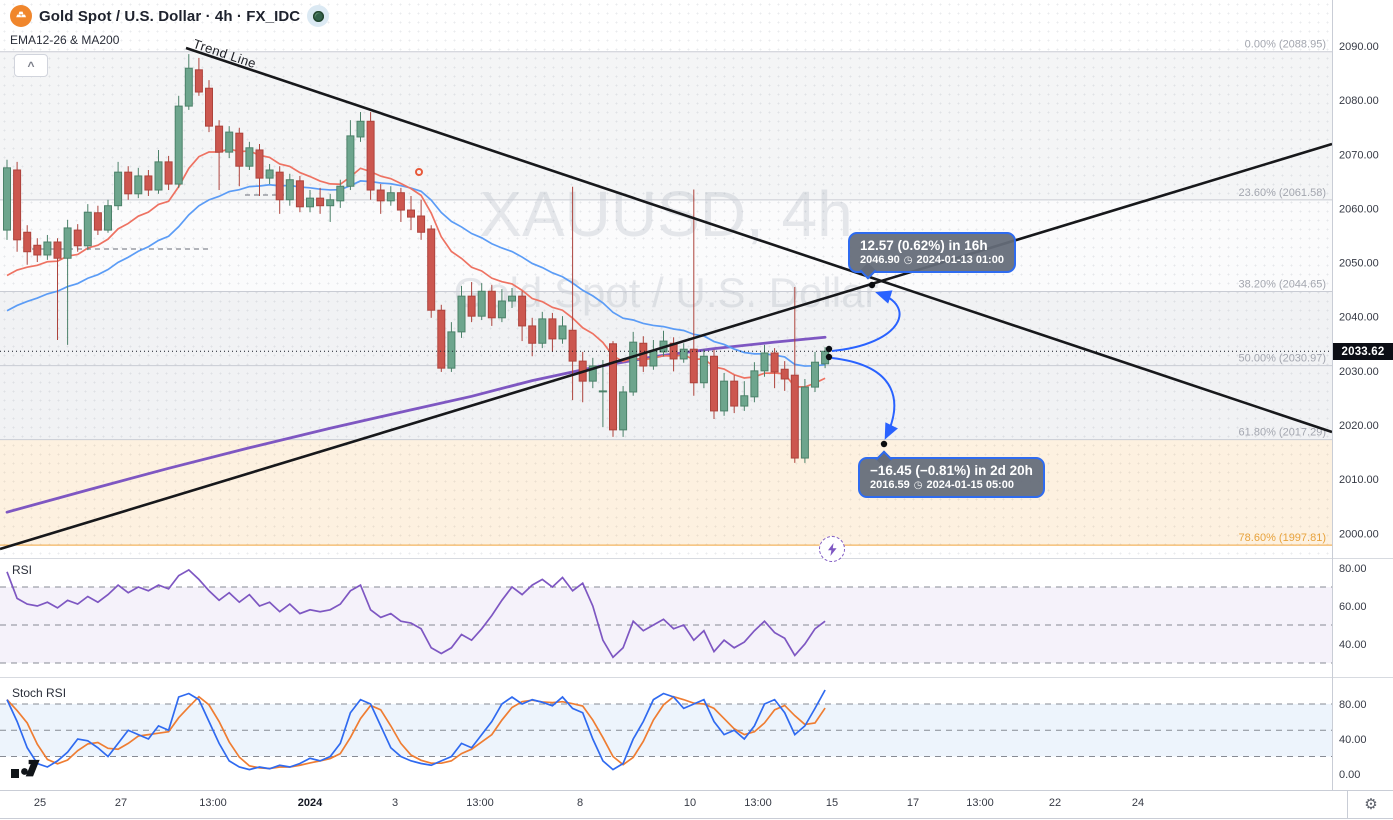  What do you see at coordinates (1359, 372) in the screenshot?
I see `price-tick-label: 2030.00` at bounding box center [1359, 372].